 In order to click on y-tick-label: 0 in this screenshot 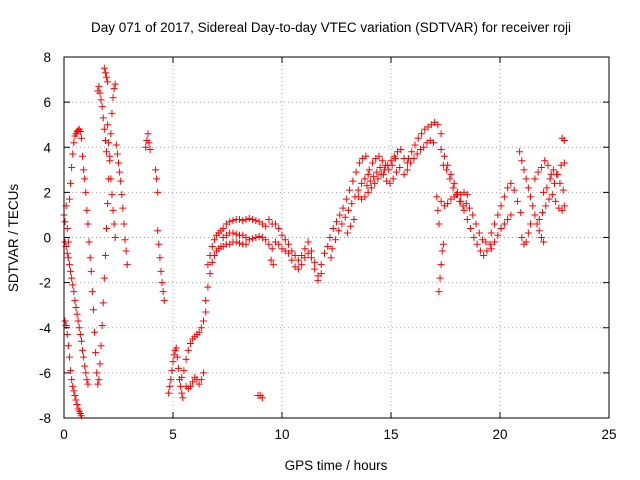, I will do `click(47, 238)`.